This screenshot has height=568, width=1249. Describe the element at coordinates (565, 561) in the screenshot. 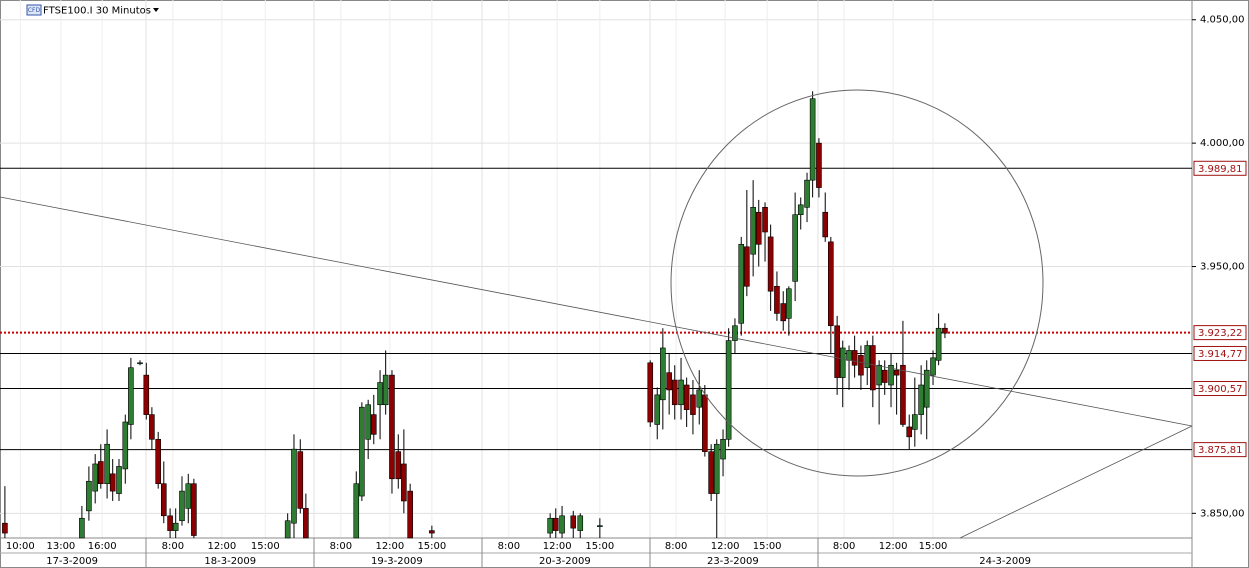

I see `date-label: 20-3-2009` at that location.